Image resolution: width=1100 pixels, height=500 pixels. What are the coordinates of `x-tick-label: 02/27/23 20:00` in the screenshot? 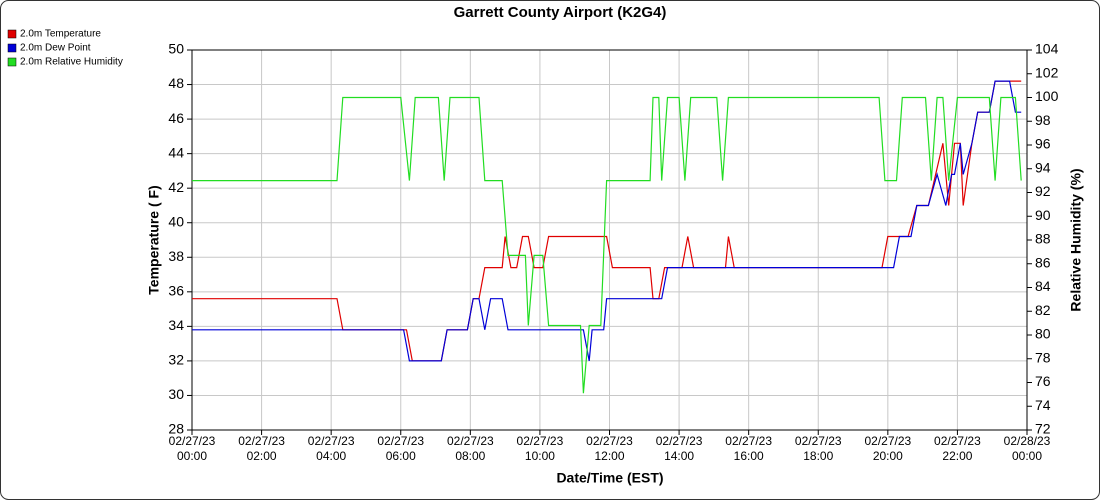 It's located at (887, 448).